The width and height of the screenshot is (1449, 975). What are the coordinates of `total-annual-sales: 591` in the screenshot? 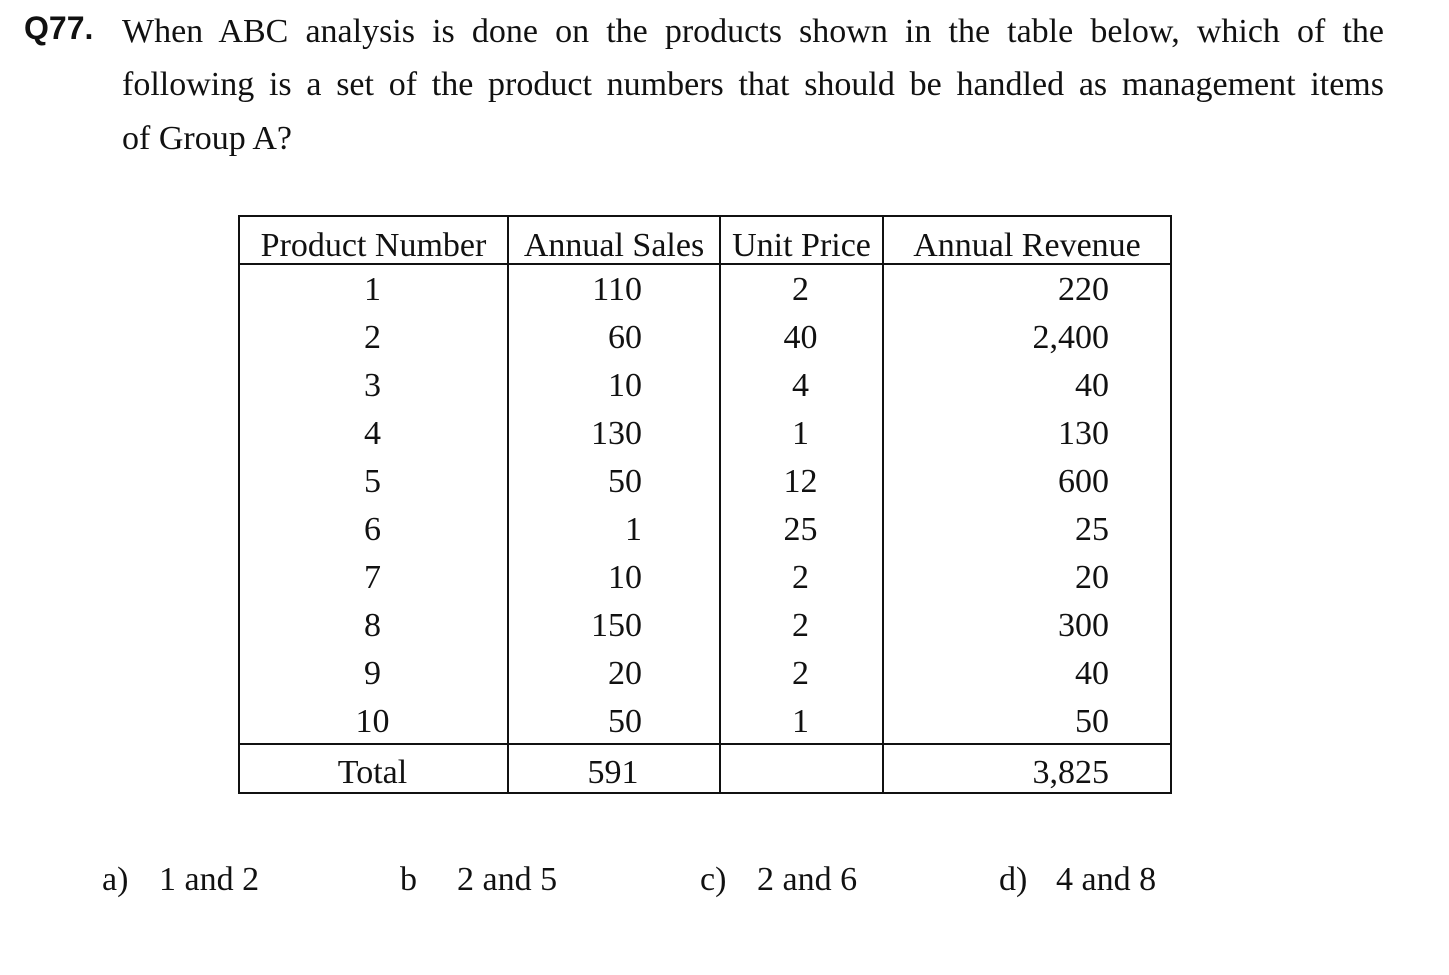 It's located at (613, 772).